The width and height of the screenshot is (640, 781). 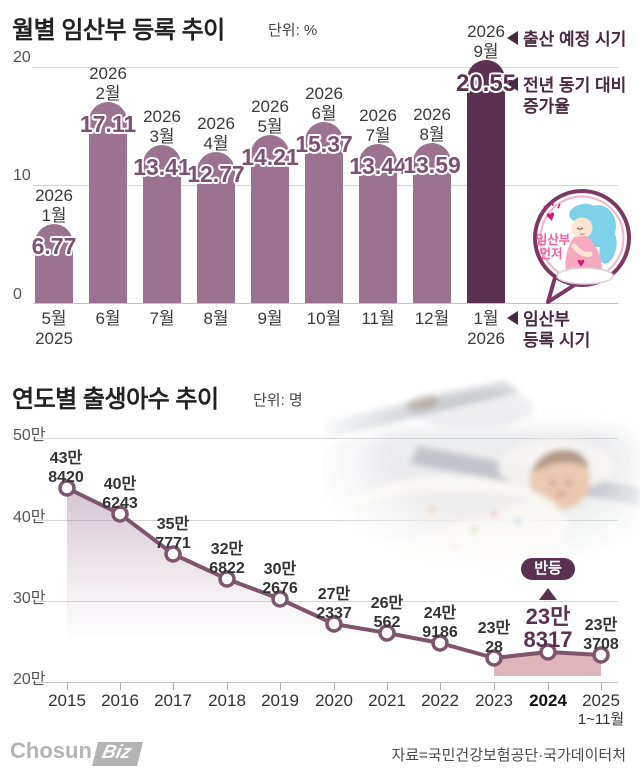 I want to click on bar-2026-01-highlight, so click(x=486, y=181).